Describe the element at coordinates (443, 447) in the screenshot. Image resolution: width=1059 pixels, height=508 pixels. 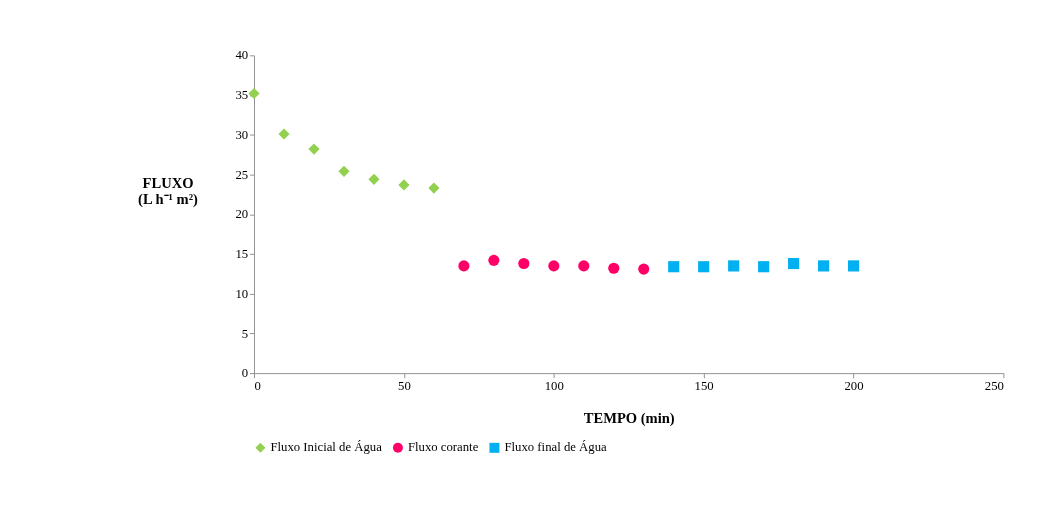
I see `legend-label: Fluxo corante` at that location.